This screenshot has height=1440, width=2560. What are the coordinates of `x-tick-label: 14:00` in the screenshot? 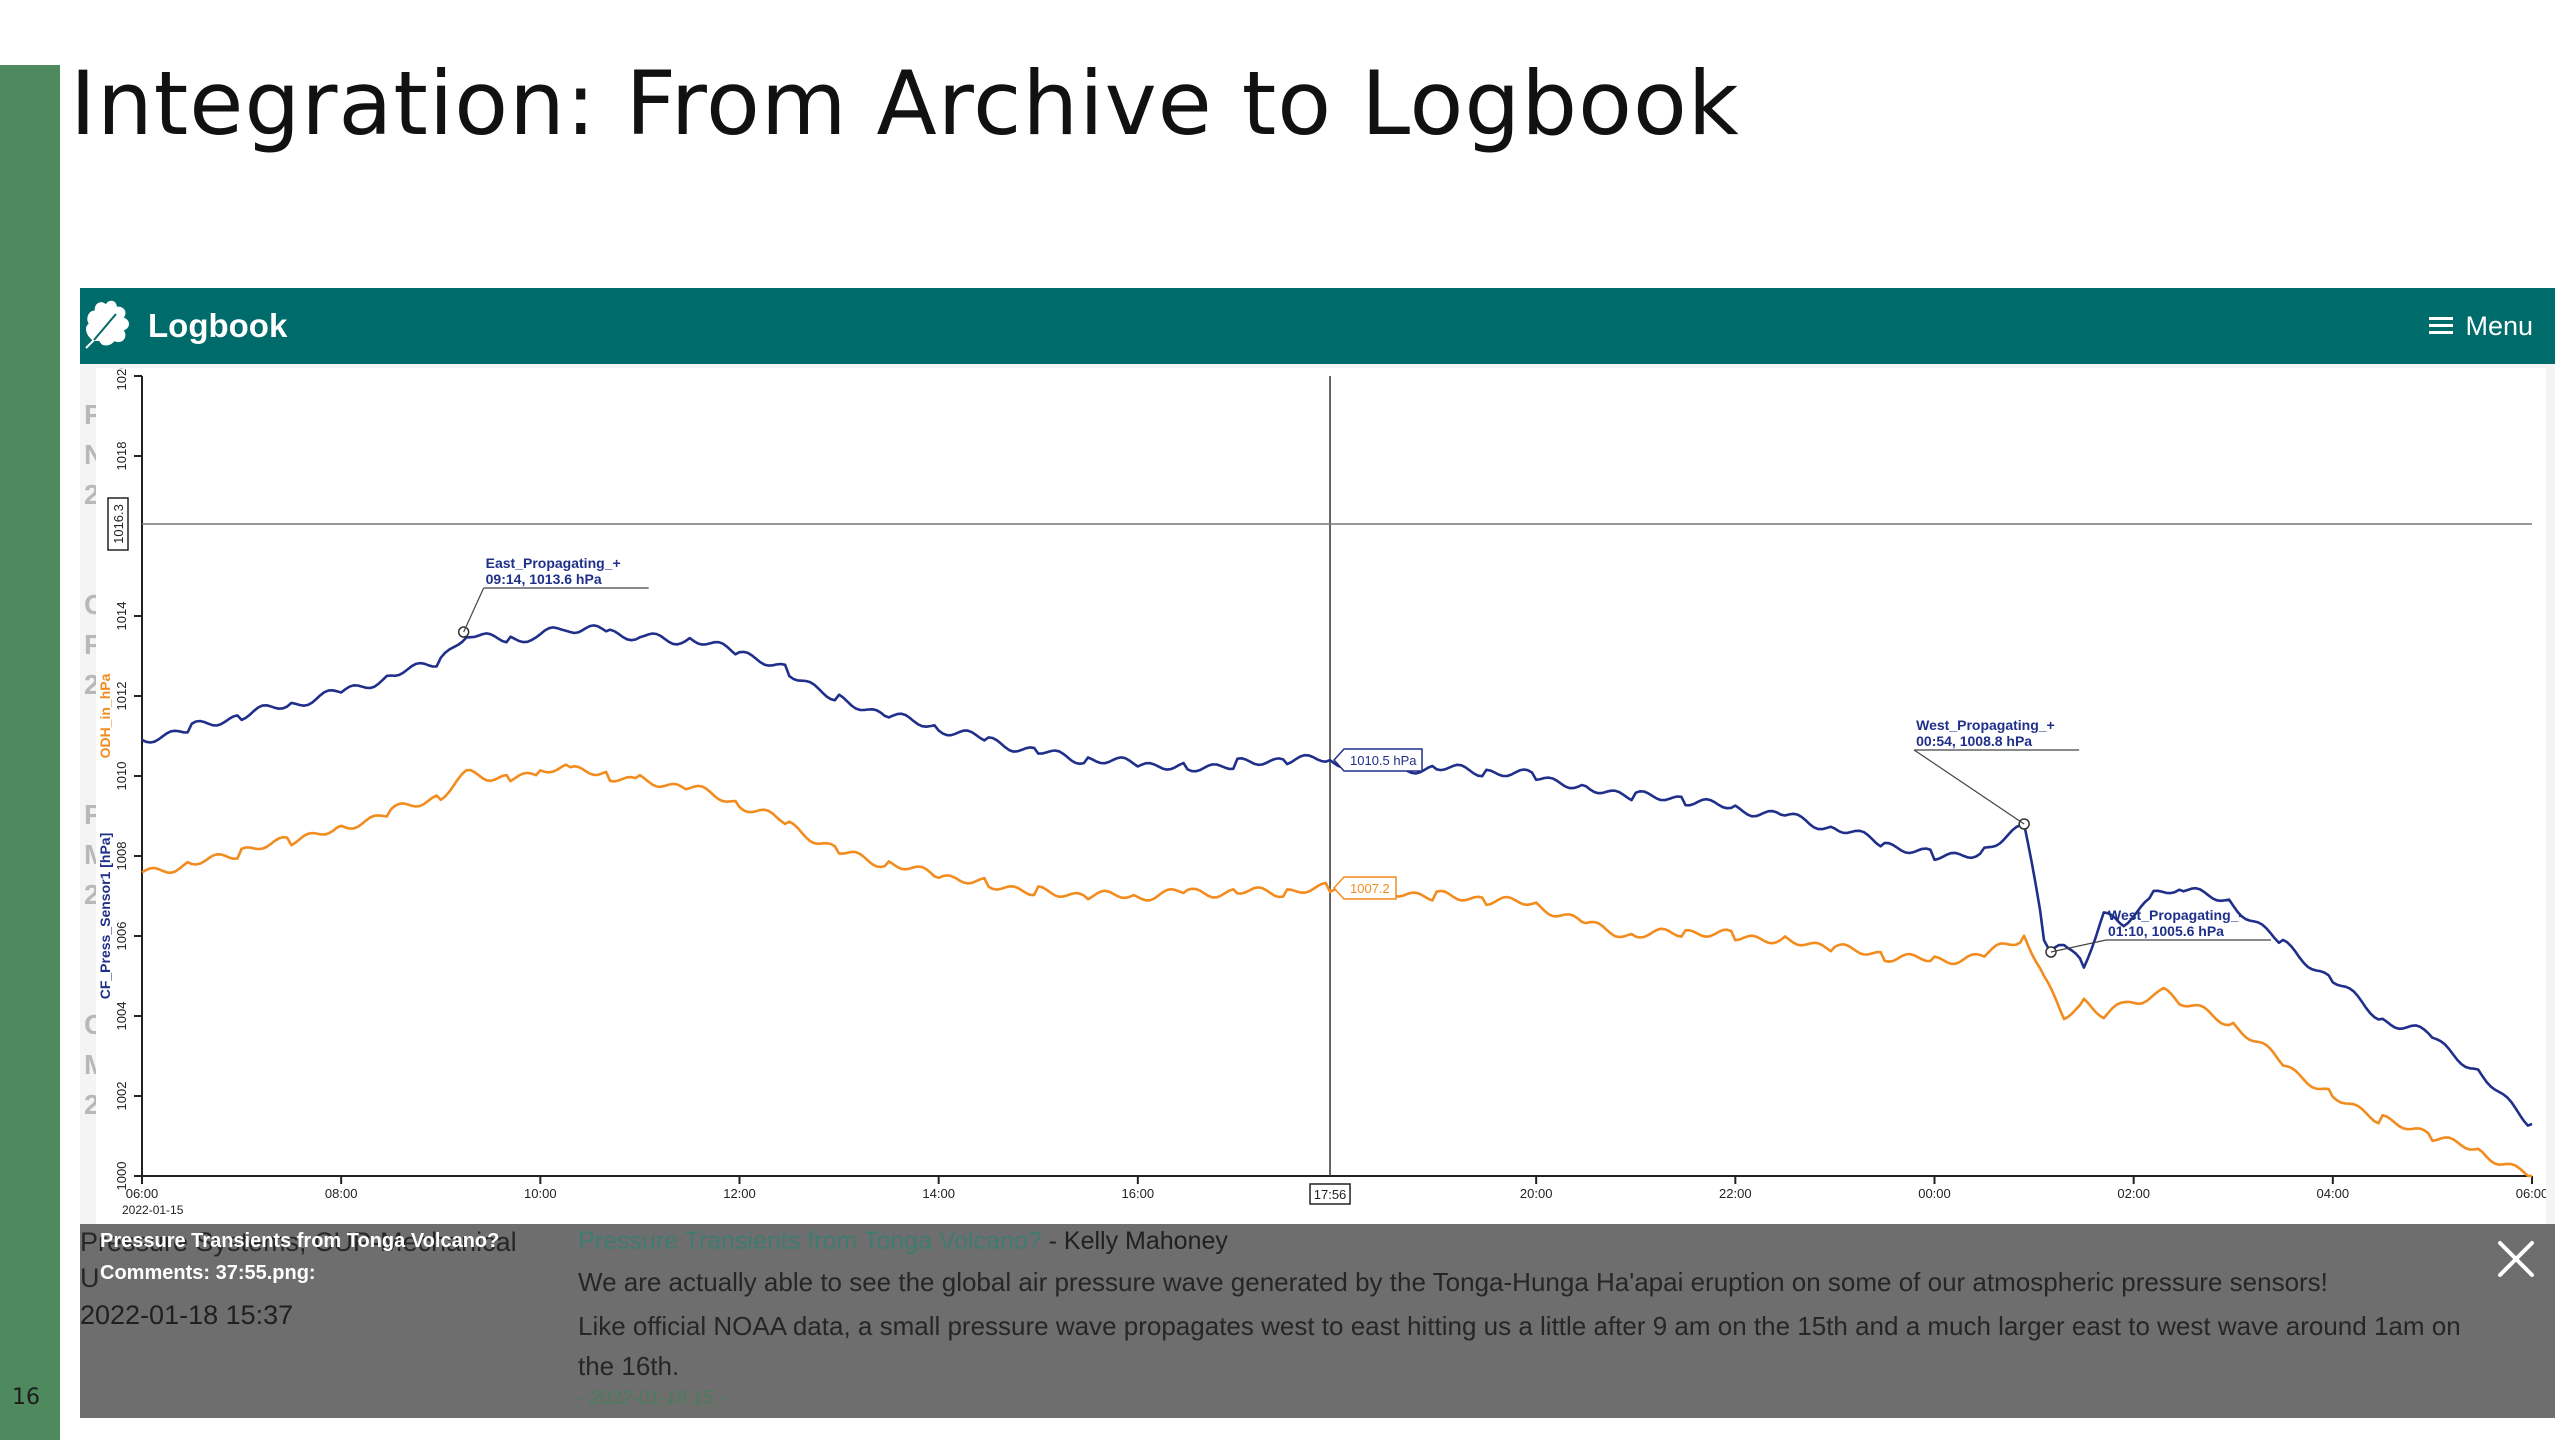 It's located at (938, 1193).